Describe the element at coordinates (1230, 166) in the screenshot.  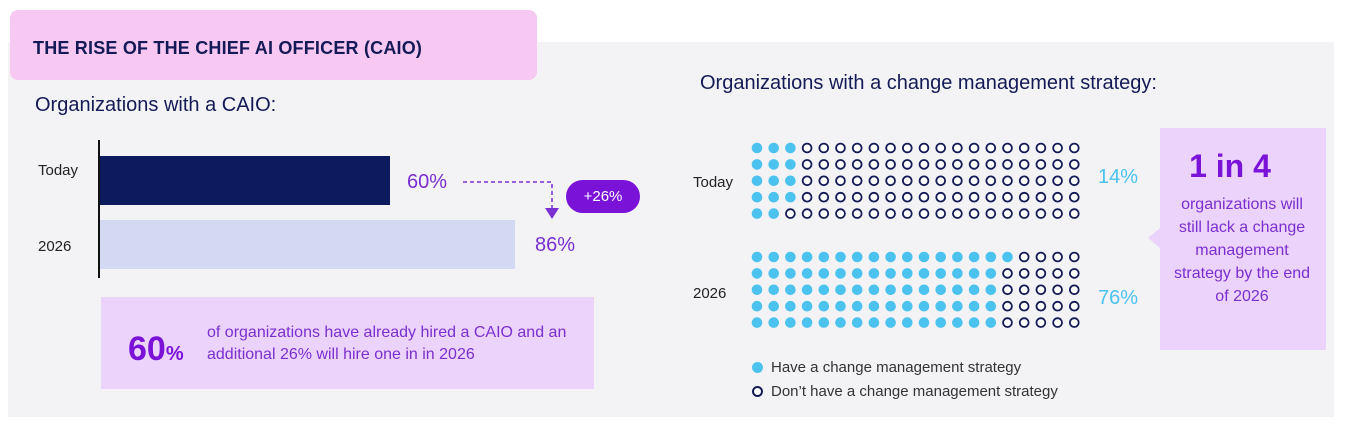
I see `side-callout-big: 1 in 4` at that location.